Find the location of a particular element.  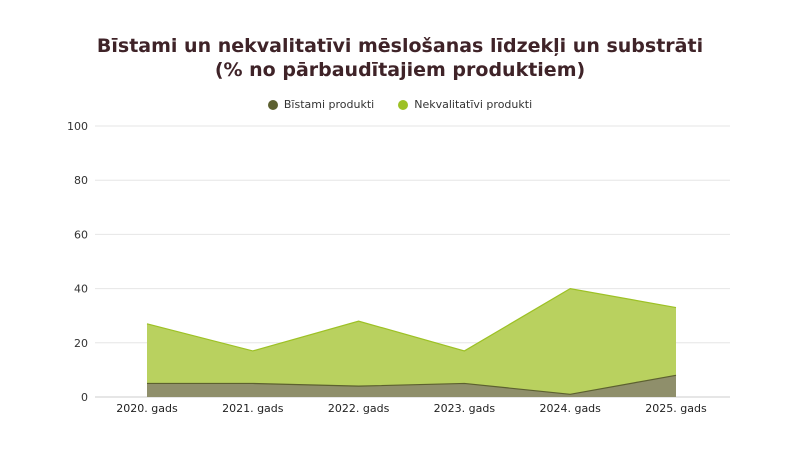

x-tick-label: 2023. gads is located at coordinates (465, 408).